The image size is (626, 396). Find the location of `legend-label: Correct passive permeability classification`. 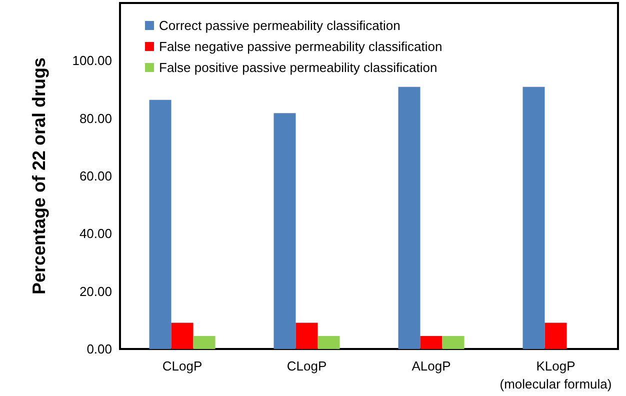

legend-label: Correct passive permeability classification is located at coordinates (279, 25).